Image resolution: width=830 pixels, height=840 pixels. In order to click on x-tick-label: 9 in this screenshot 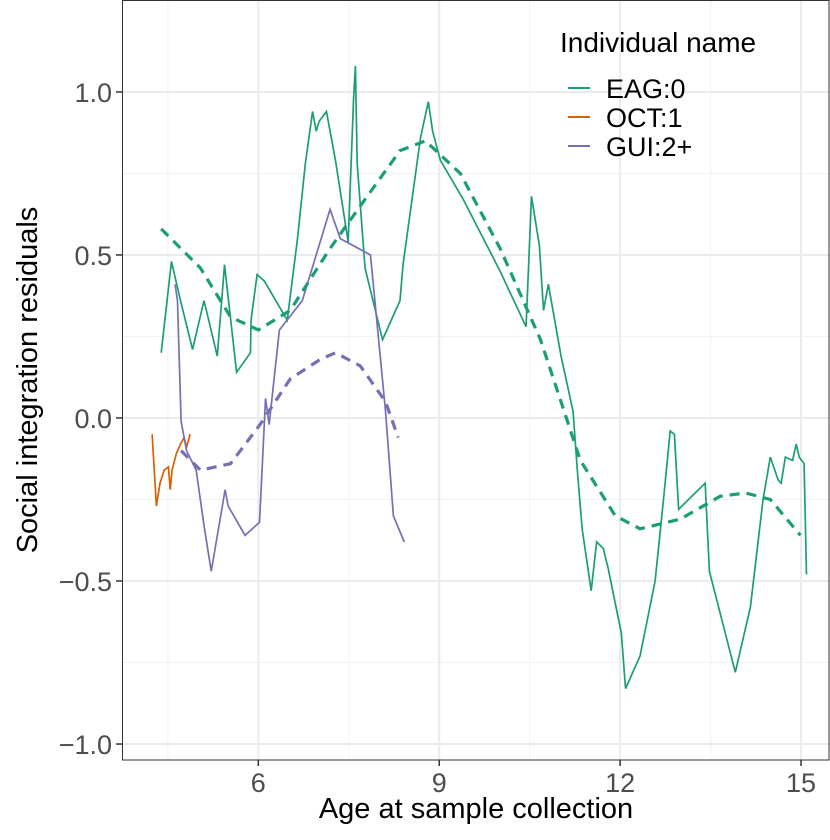, I will do `click(439, 783)`.